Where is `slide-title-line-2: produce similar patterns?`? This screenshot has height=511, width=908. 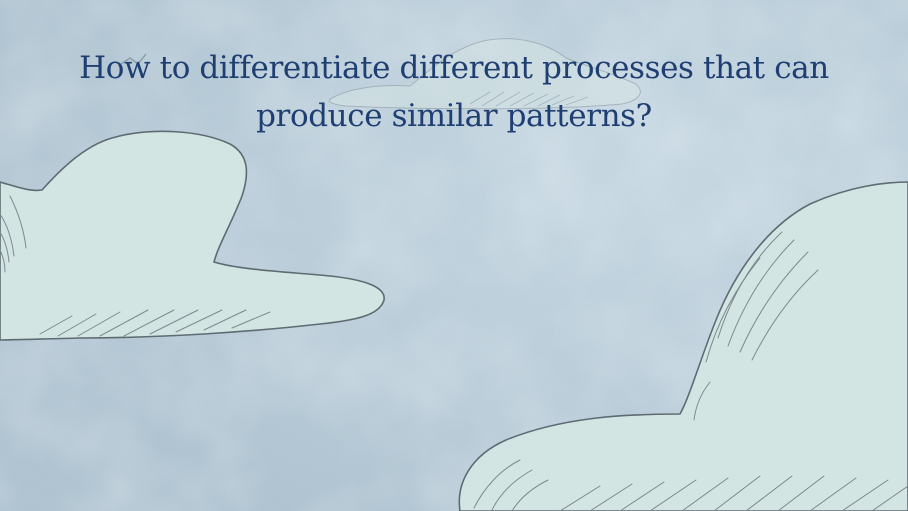 slide-title-line-2: produce similar patterns? is located at coordinates (454, 116).